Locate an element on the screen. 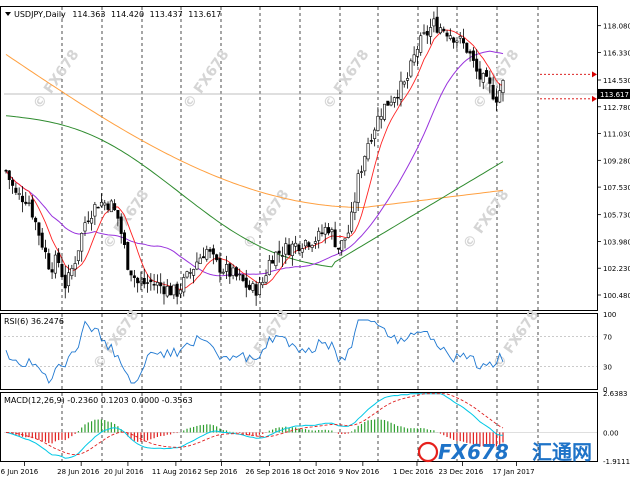 The image size is (630, 494). macd-panel-frame is located at coordinates (299, 427).